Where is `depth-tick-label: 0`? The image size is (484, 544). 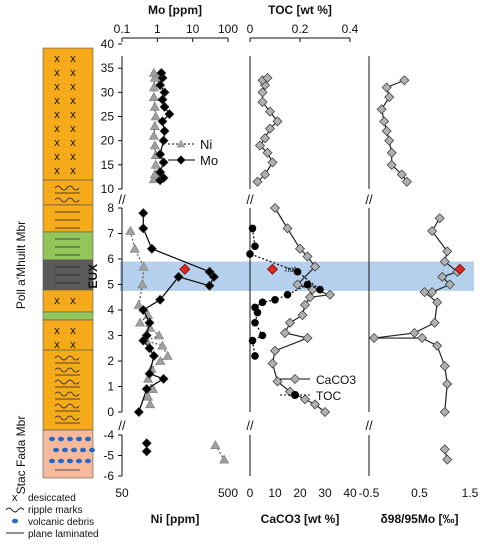 depth-tick-label: 0 is located at coordinates (110, 412).